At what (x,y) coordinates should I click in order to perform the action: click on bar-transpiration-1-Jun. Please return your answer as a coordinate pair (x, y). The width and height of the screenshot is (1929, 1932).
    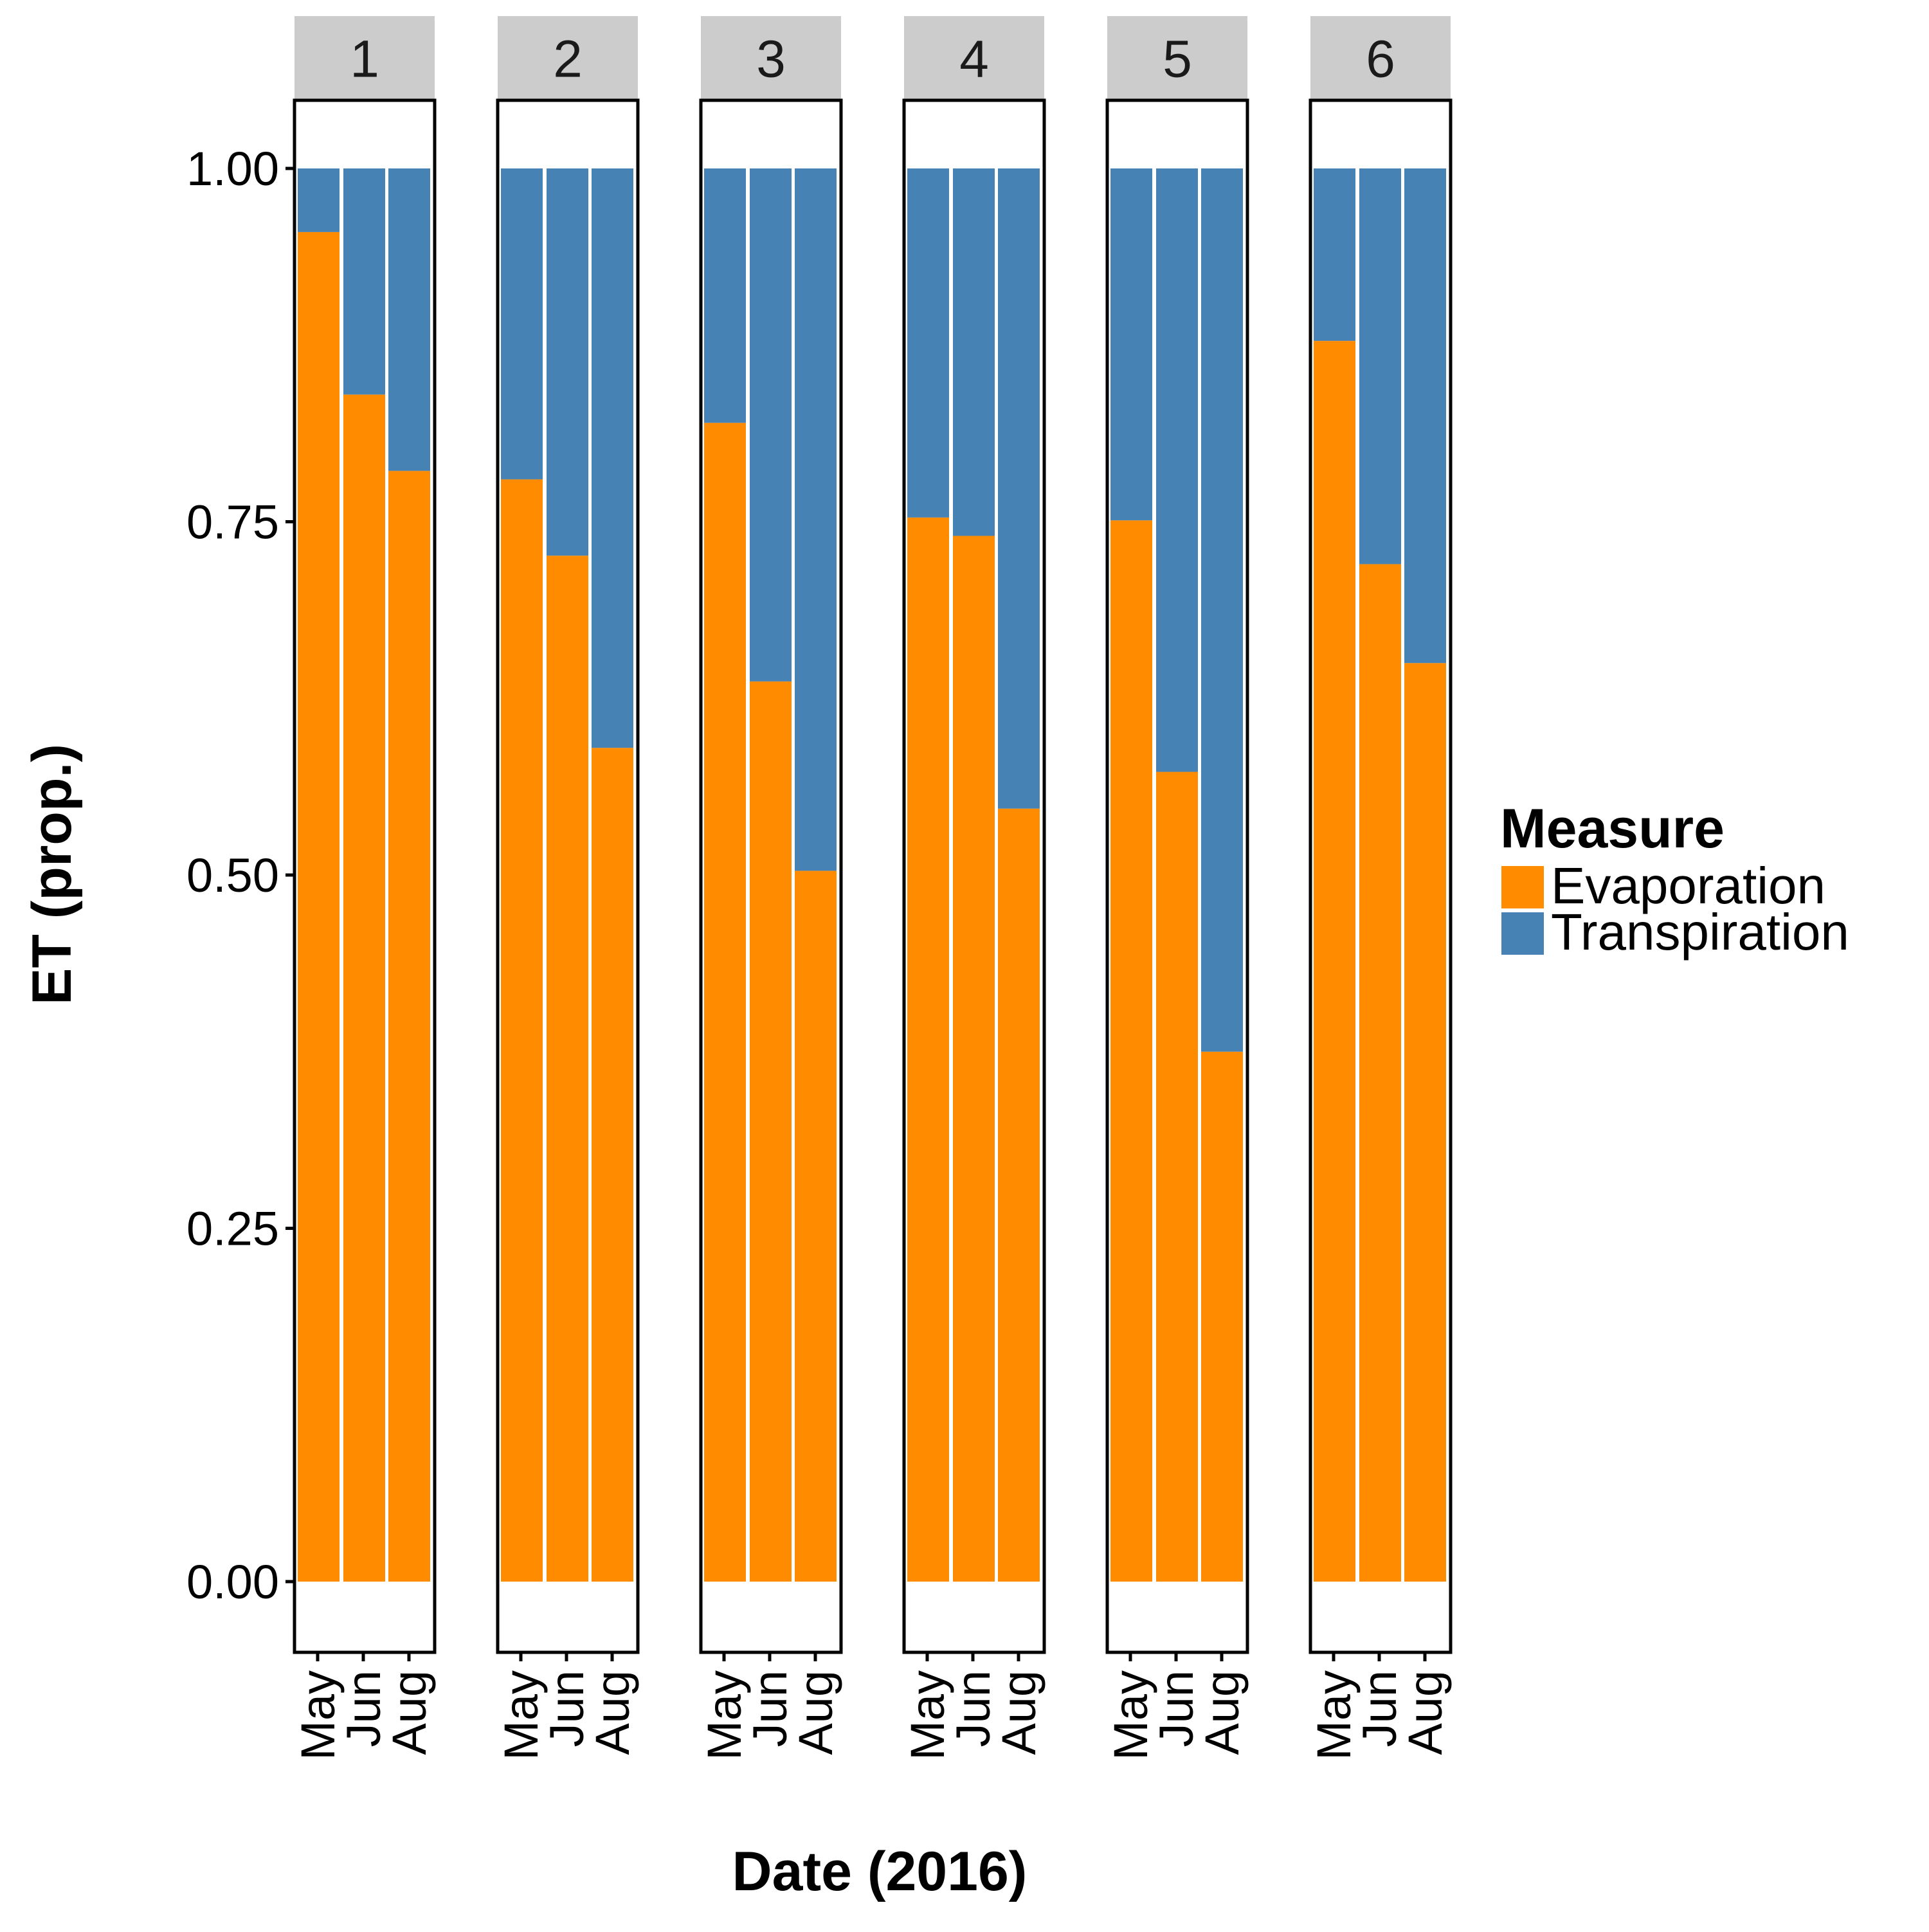
    Looking at the image, I should click on (364, 281).